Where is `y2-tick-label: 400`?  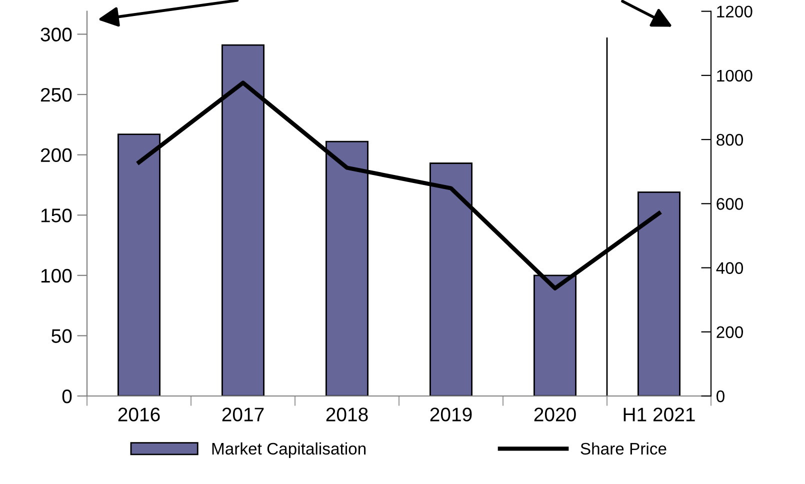 y2-tick-label: 400 is located at coordinates (730, 268).